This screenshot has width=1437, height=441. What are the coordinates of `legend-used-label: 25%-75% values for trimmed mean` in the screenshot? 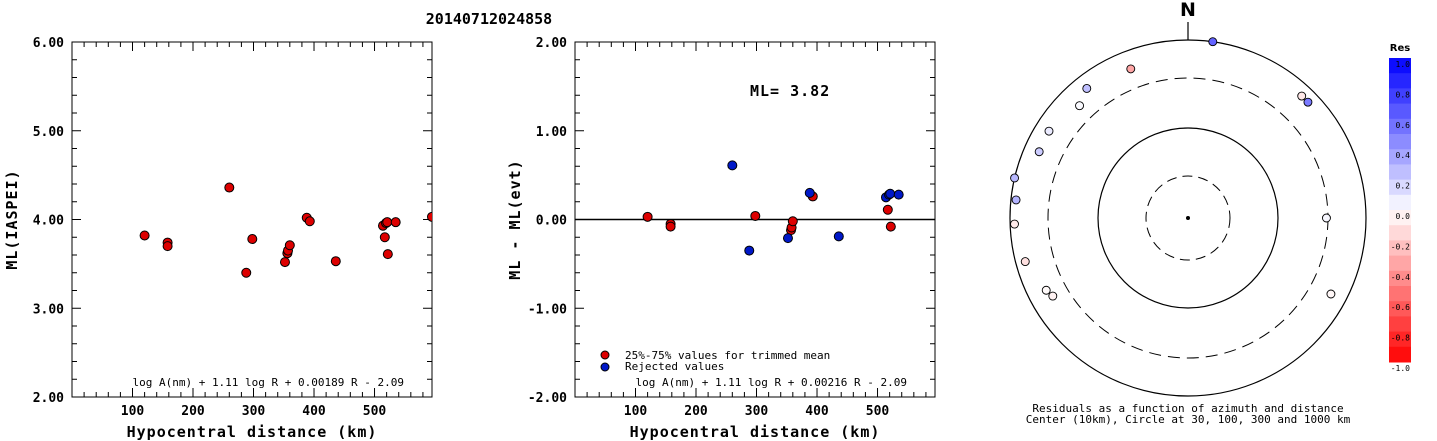 It's located at (727, 355).